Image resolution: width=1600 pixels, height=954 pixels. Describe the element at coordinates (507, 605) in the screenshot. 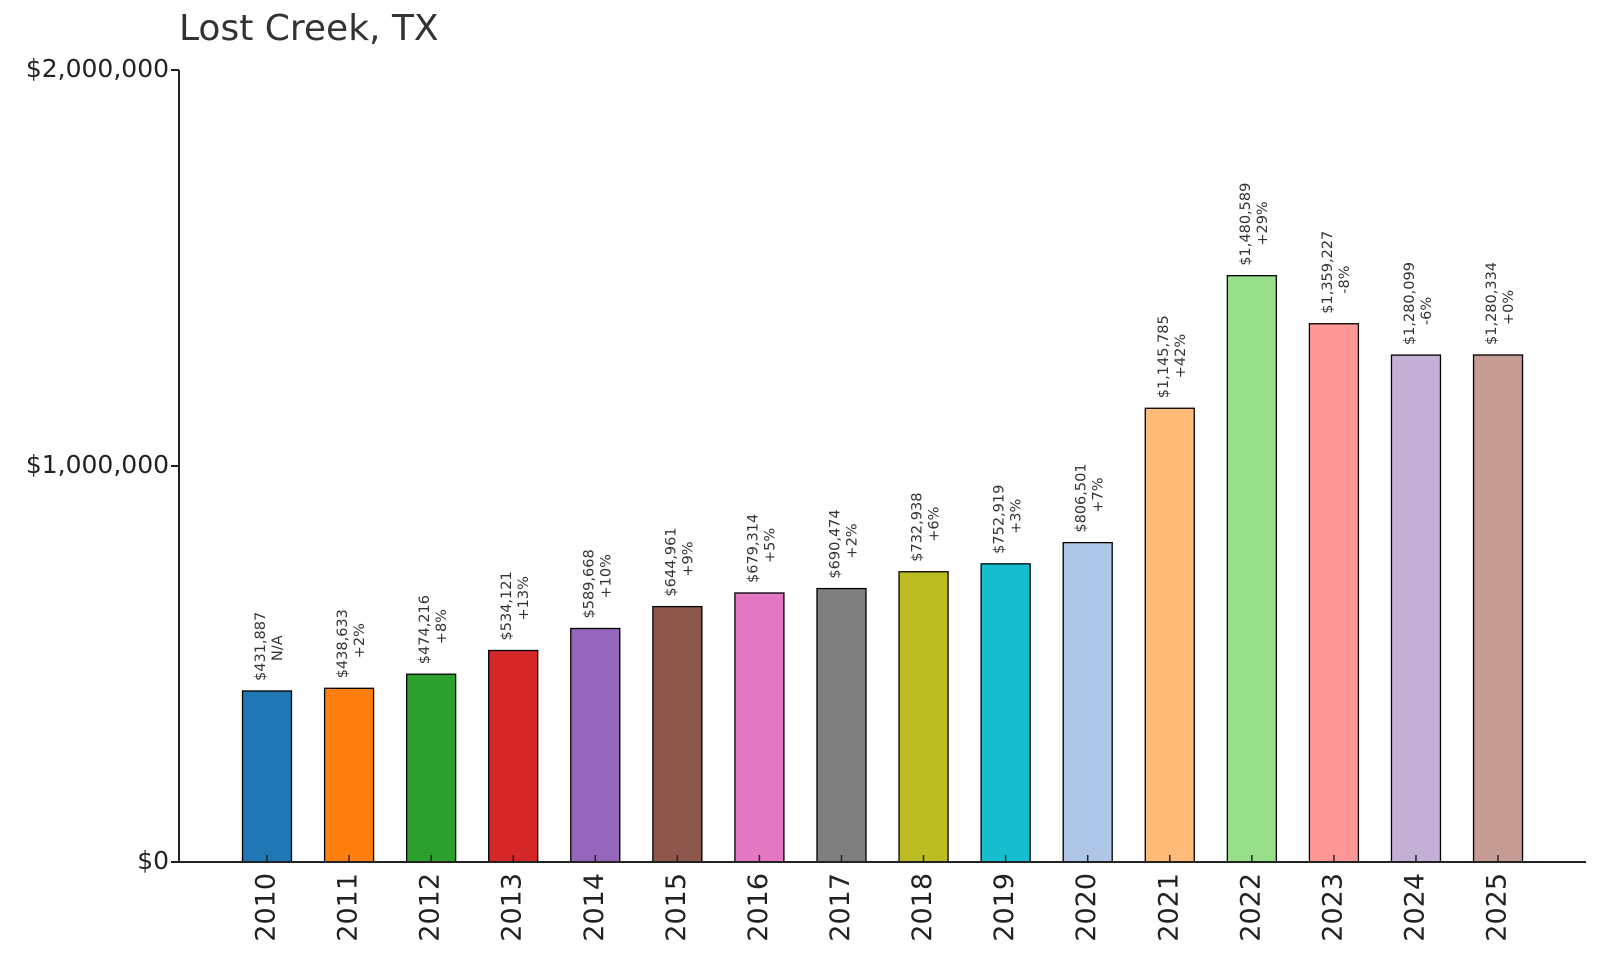

I see `bar-value-label: $534,121` at that location.